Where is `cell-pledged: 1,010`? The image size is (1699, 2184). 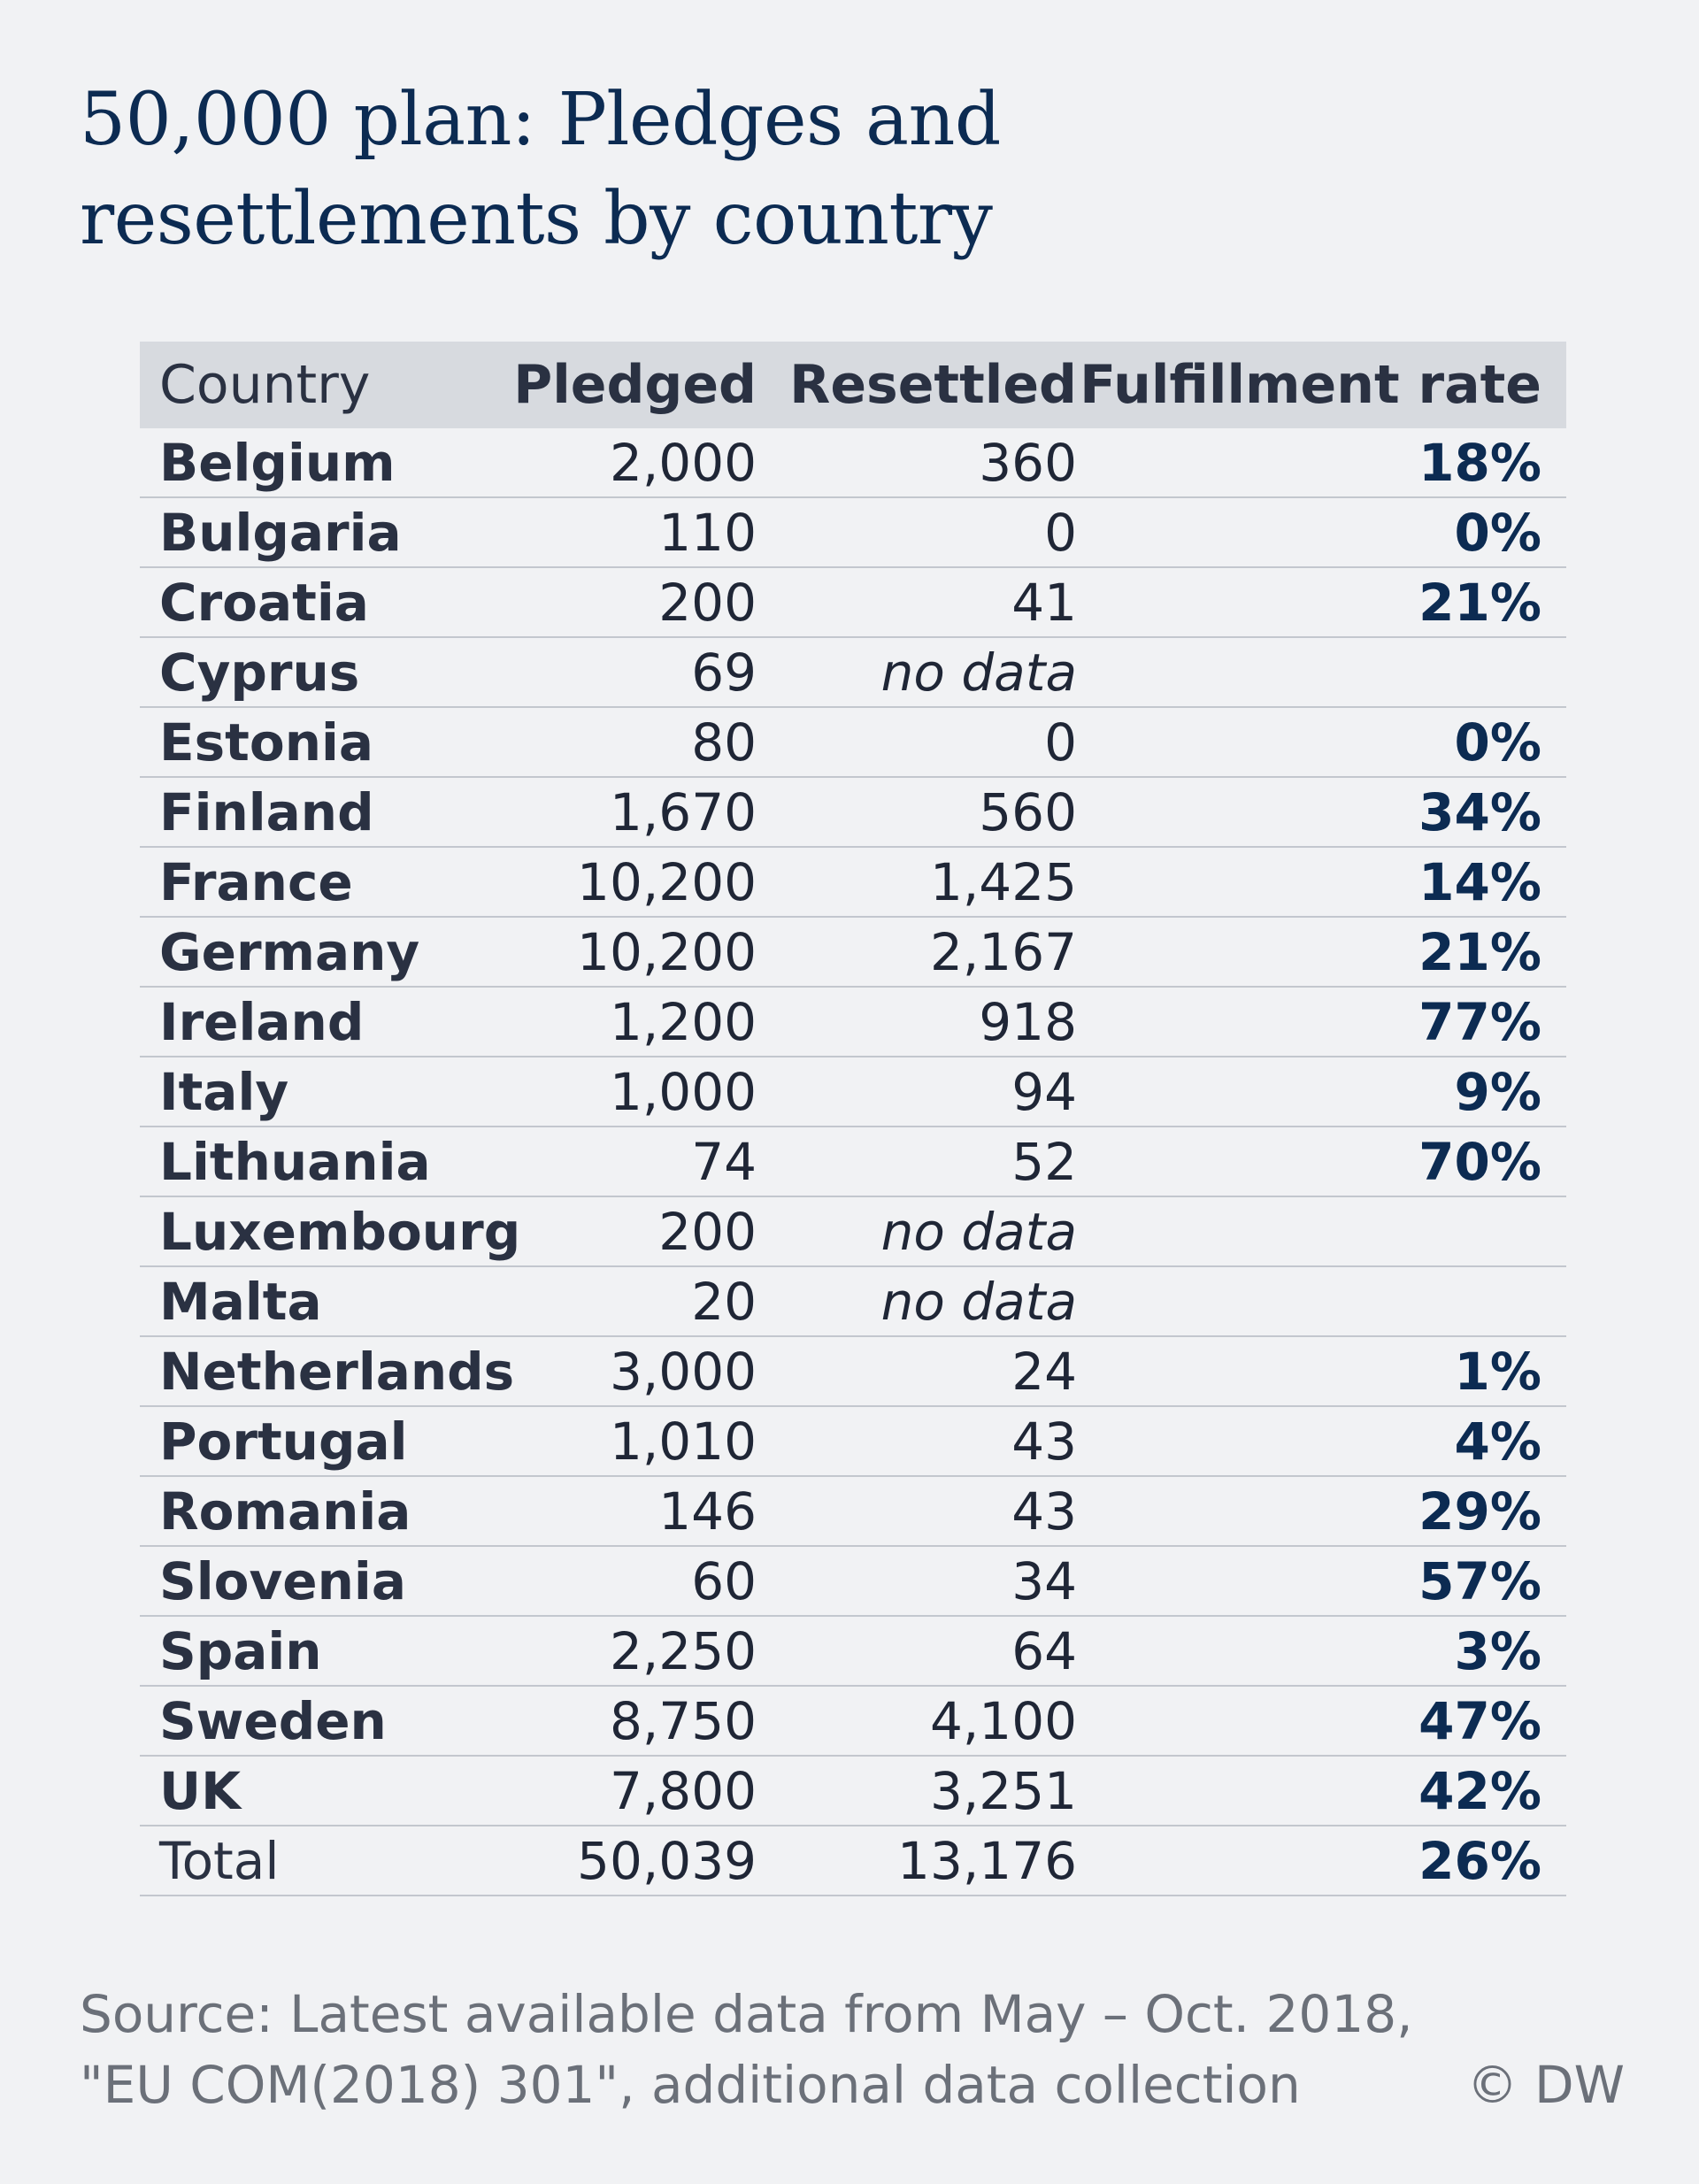
cell-pledged: 1,010 is located at coordinates (622, 1442).